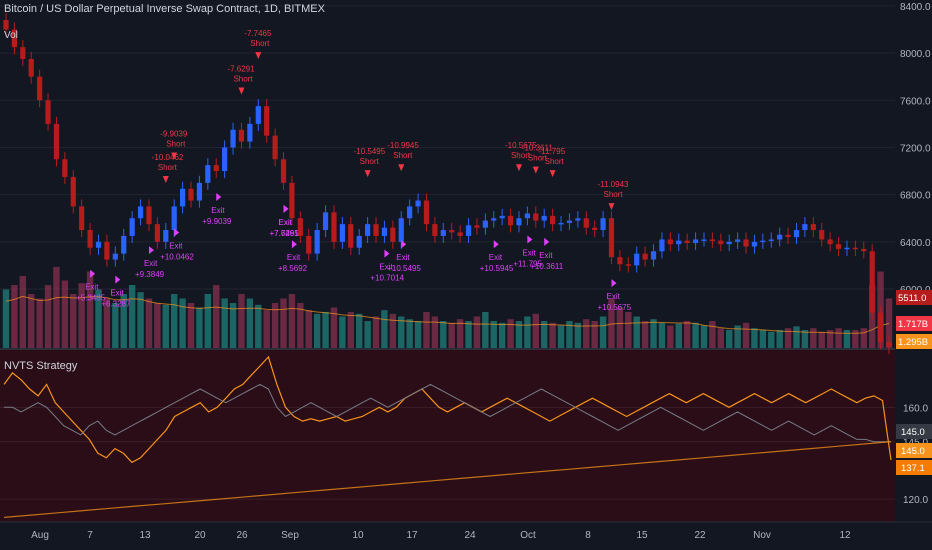  Describe the element at coordinates (845, 535) in the screenshot. I see `x-tick-label: 12` at that location.